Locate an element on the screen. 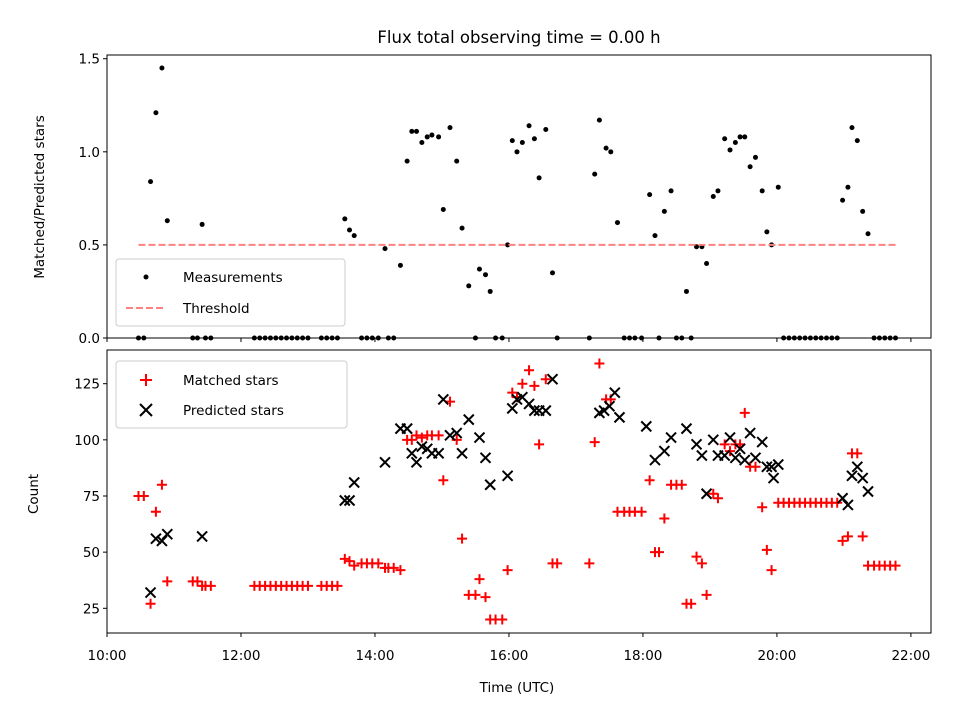 Image resolution: width=960 pixels, height=720 pixels. x-tick-label: 14:00 is located at coordinates (375, 656).